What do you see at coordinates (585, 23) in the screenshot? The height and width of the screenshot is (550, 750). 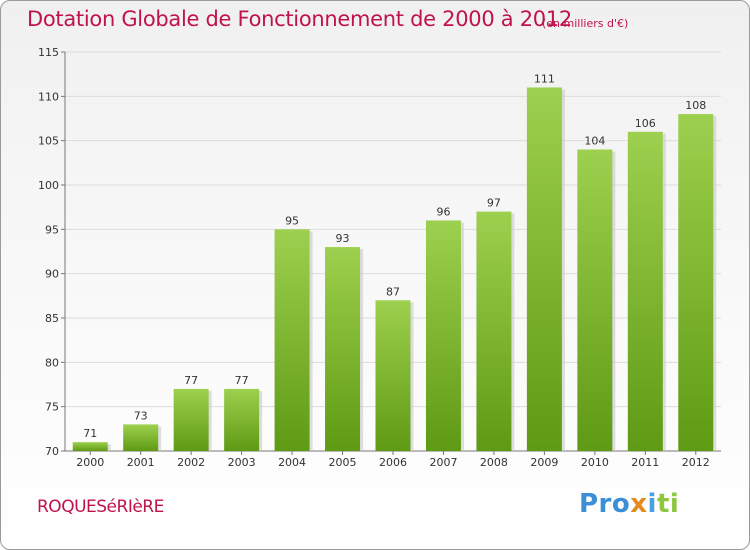 I see `chart-subtitle: (en milliers d'€)` at bounding box center [585, 23].